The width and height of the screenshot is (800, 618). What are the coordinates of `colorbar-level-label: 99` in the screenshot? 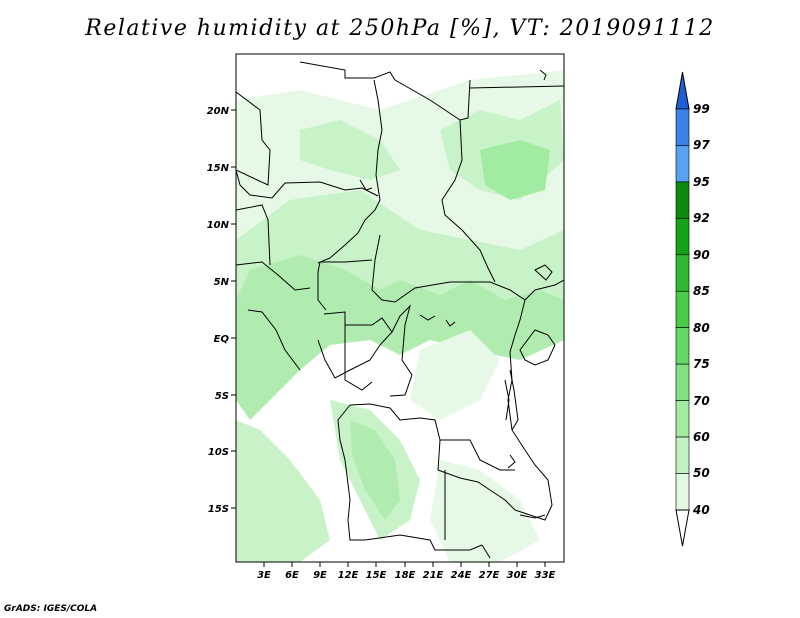 It's located at (701, 109).